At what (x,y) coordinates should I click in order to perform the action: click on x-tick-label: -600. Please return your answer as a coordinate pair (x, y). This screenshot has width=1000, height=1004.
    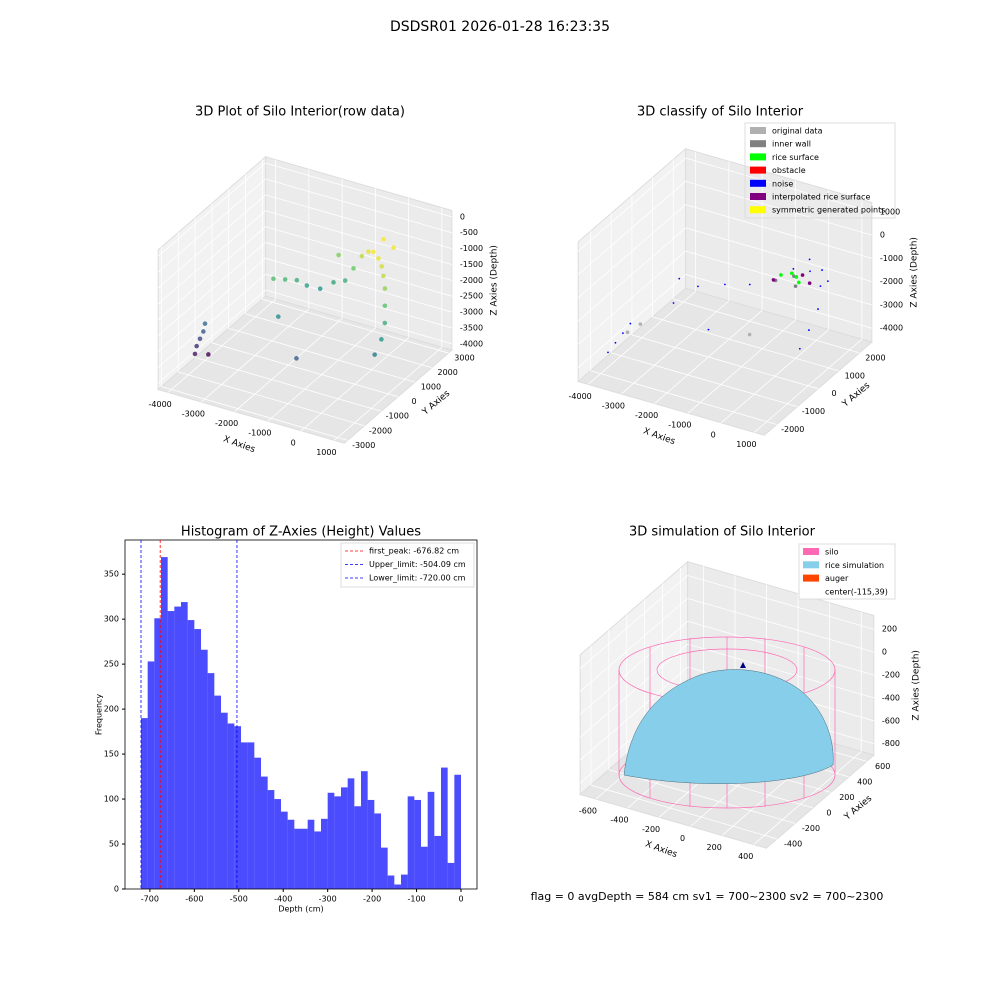
    Looking at the image, I should click on (194, 899).